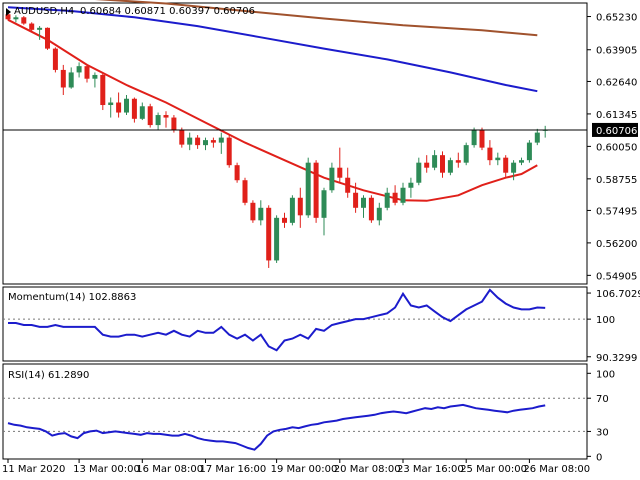 Image resolution: width=640 pixels, height=480 pixels. Describe the element at coordinates (602, 432) in the screenshot. I see `indicator-tick-label: 30` at that location.